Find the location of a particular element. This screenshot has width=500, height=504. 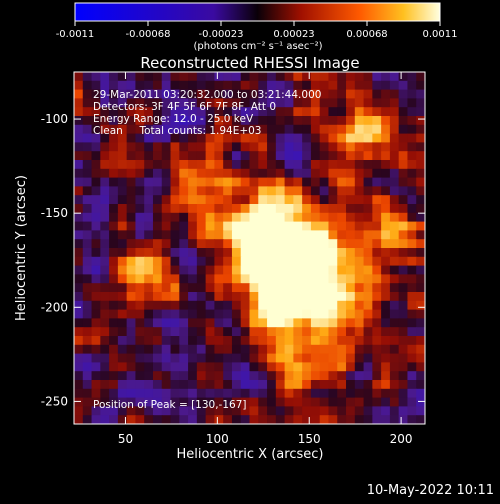

y-tick-label: -250 is located at coordinates (54, 401).